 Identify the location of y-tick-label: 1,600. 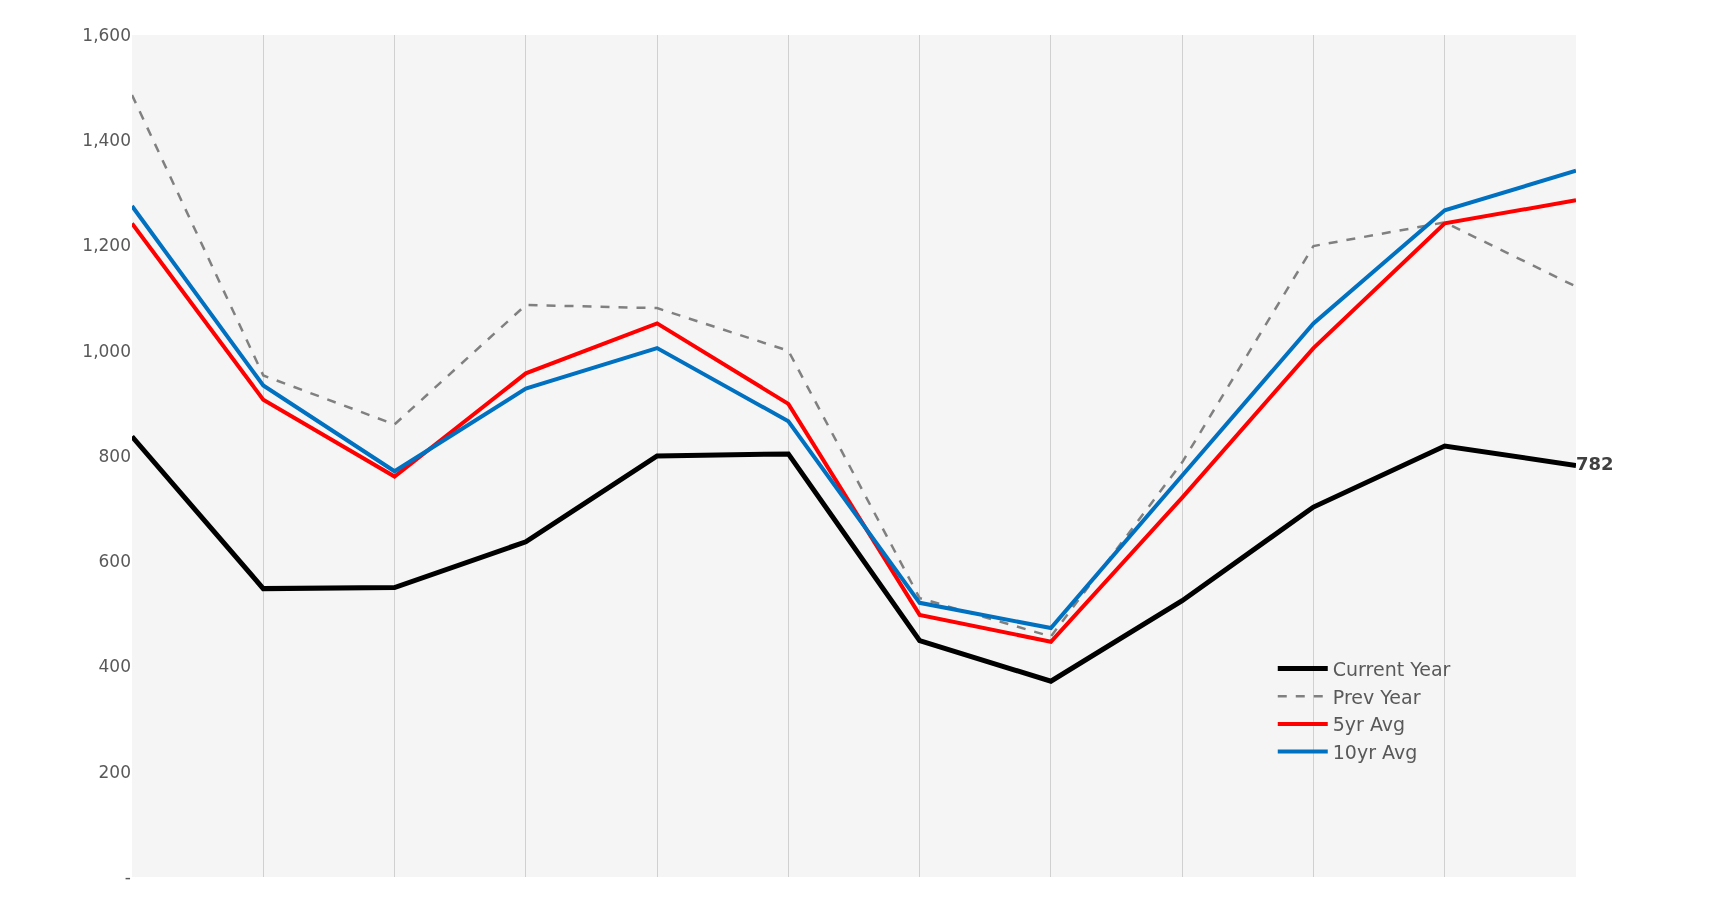
(106, 34).